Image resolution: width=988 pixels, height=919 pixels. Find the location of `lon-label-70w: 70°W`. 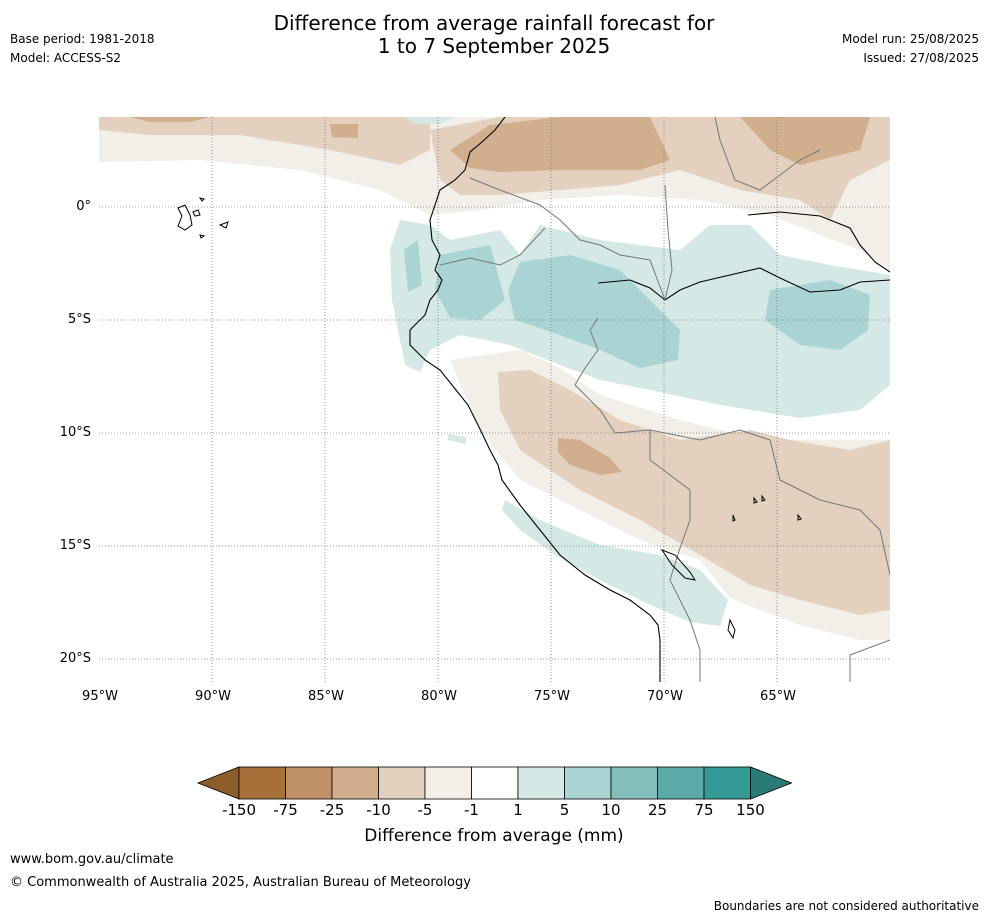

lon-label-70w: 70°W is located at coordinates (665, 696).